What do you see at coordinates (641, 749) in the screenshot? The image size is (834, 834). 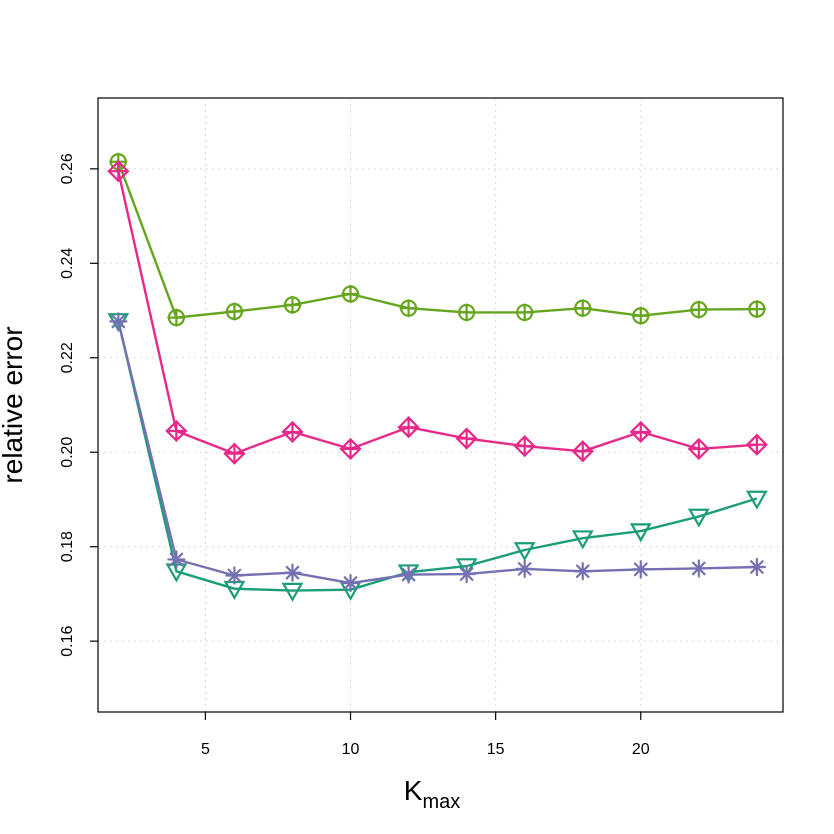 I see `x-tick-label: 20` at bounding box center [641, 749].